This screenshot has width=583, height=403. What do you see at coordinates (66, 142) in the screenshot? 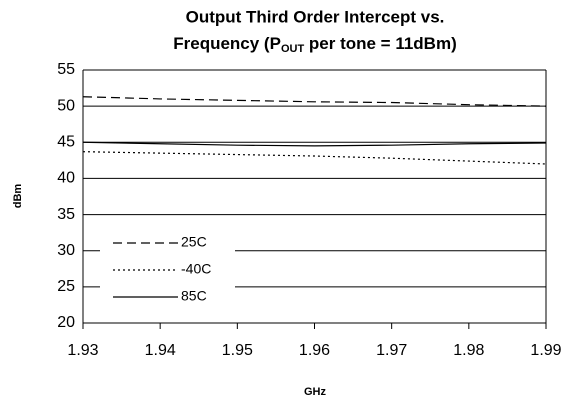
I see `y-tick-label: 45` at bounding box center [66, 142].